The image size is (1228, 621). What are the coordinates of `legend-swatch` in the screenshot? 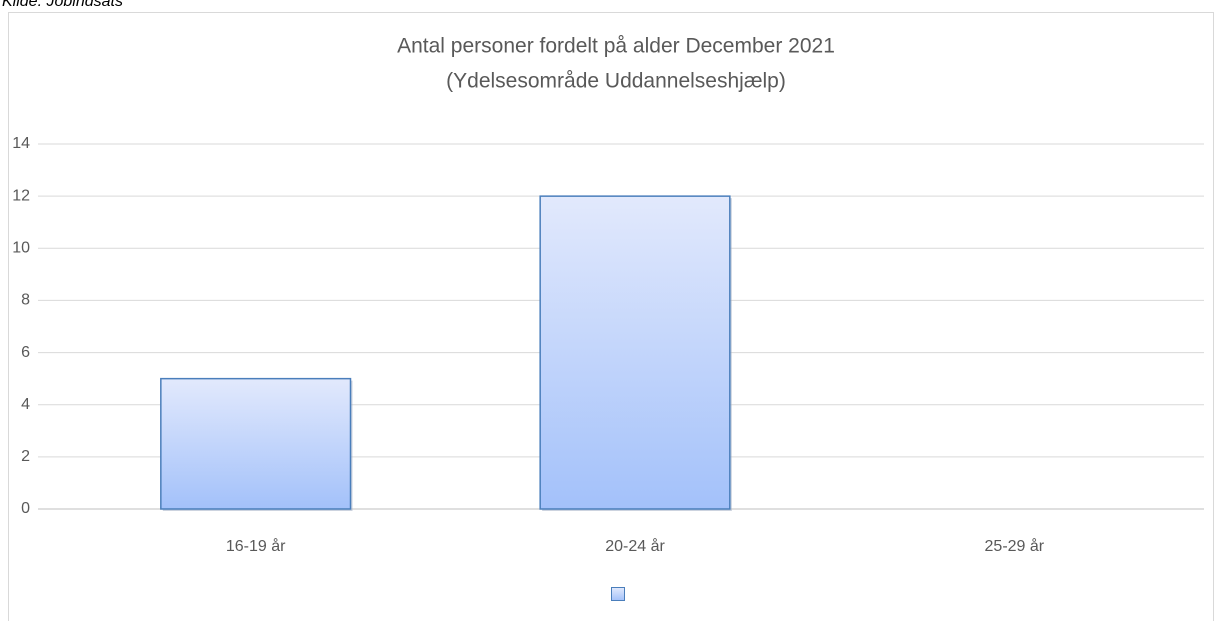 It's located at (618, 594).